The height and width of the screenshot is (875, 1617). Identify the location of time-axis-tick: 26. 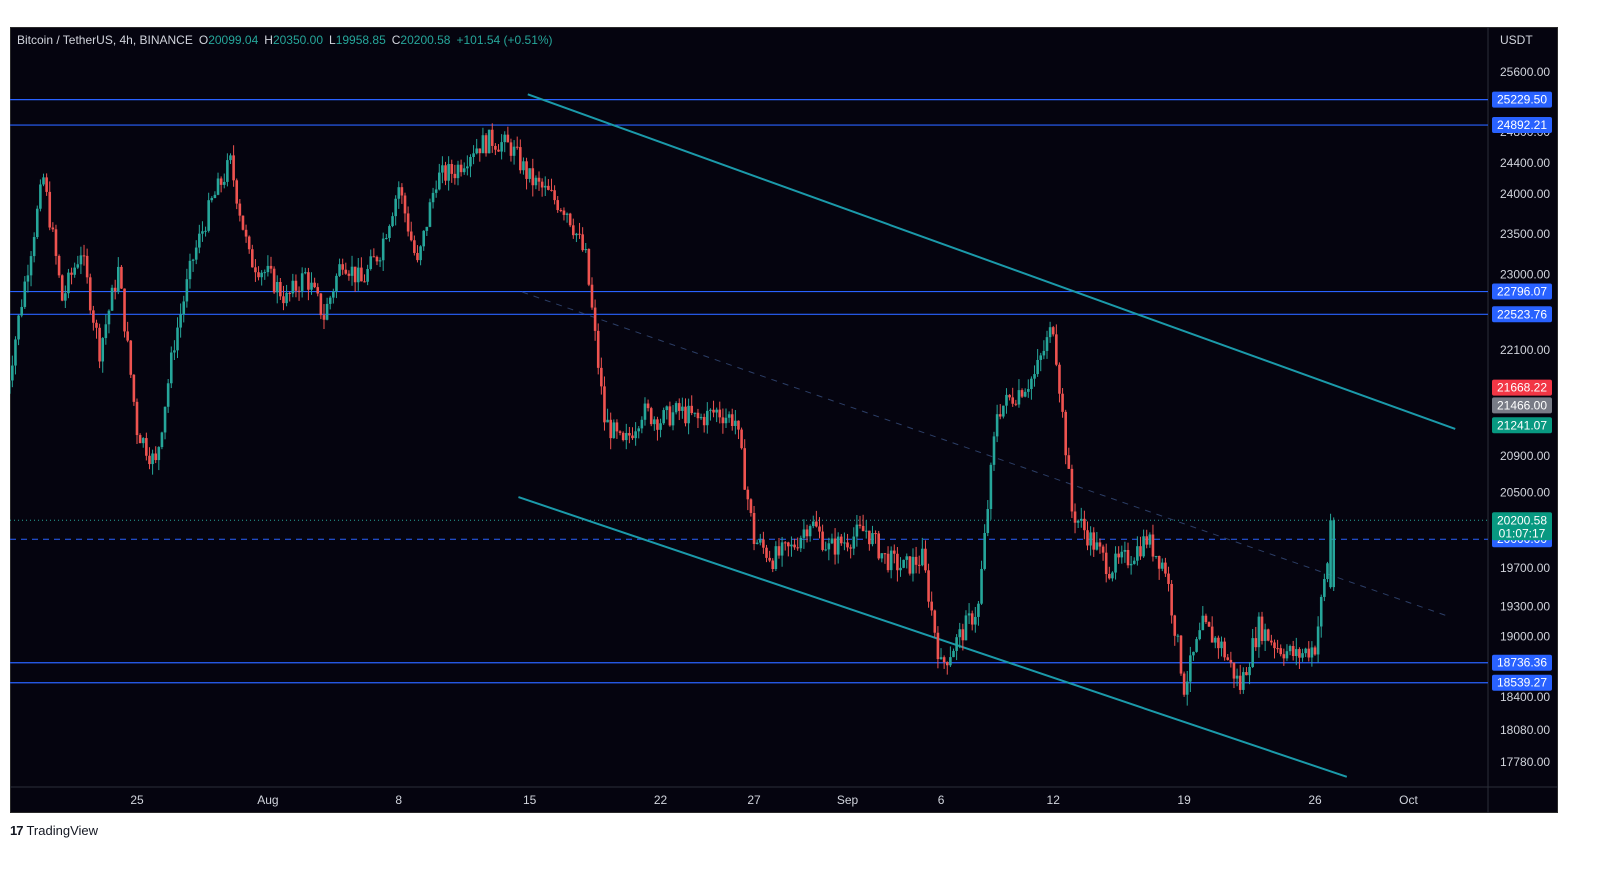
(1315, 800).